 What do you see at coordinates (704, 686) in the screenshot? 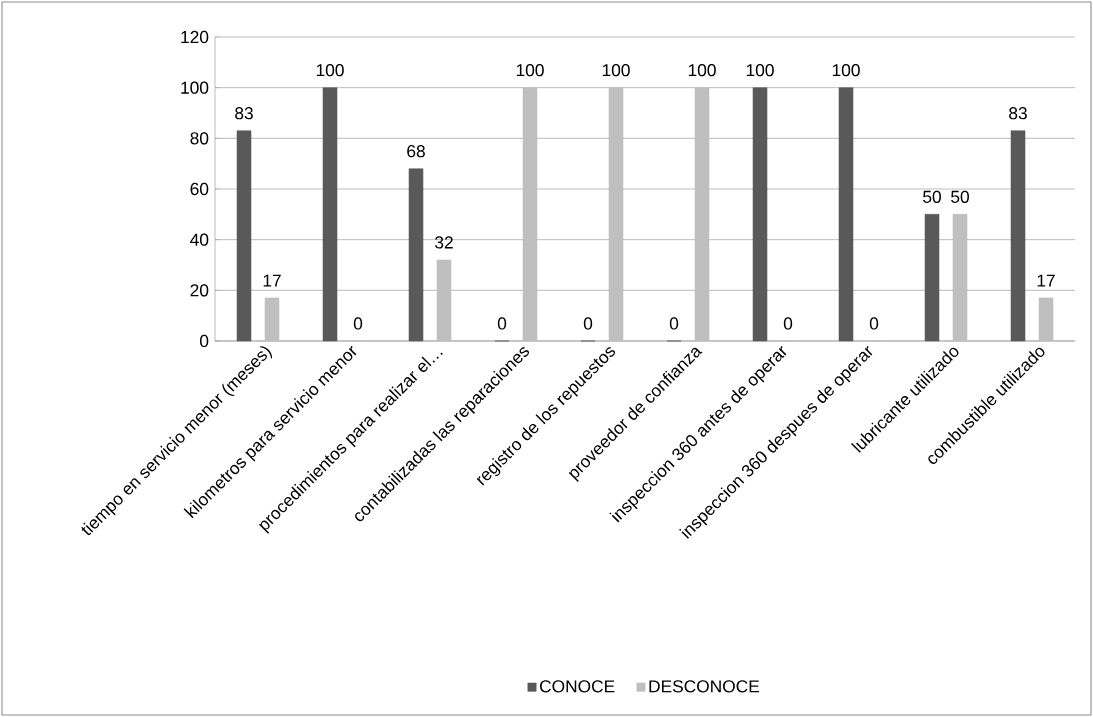
I see `legend-label: DESCONOCE` at bounding box center [704, 686].